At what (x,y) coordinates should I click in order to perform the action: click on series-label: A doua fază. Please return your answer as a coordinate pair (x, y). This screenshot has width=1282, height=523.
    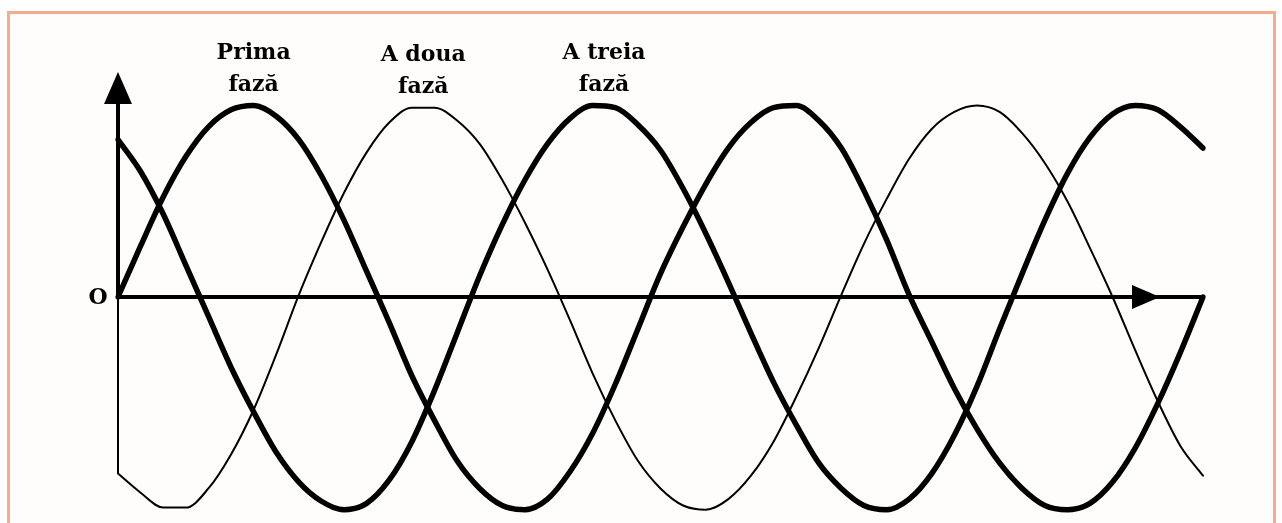
    Looking at the image, I should click on (422, 68).